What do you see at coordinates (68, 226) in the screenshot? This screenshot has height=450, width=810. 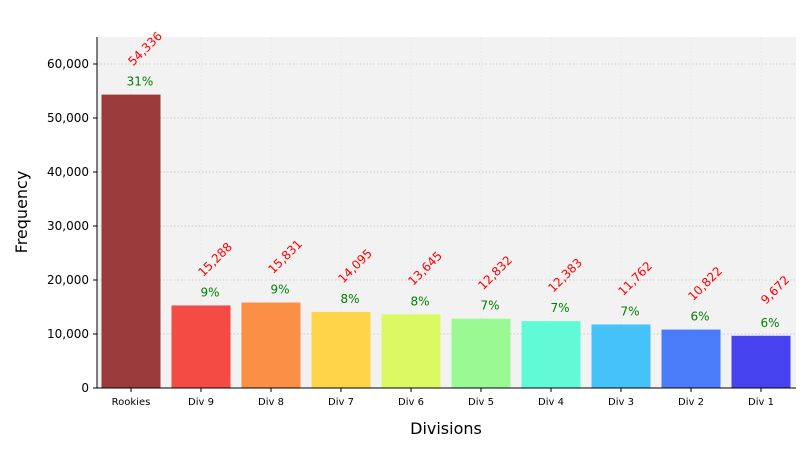 I see `y-tick-label: 30,000` at bounding box center [68, 226].